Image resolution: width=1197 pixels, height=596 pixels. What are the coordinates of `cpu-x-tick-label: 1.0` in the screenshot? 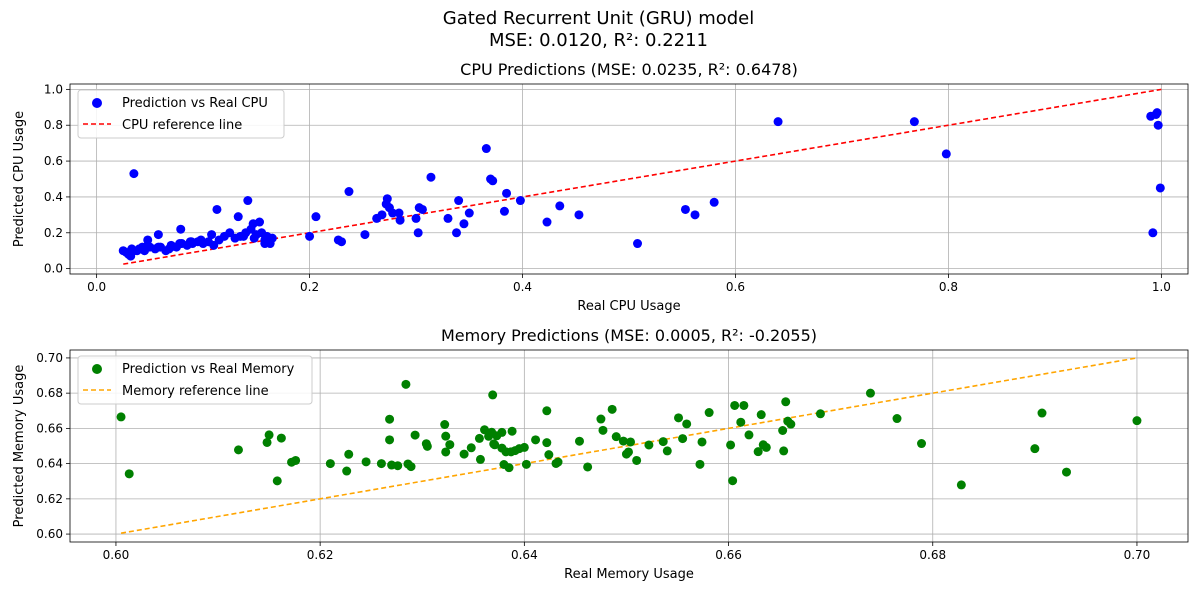 It's located at (1161, 287).